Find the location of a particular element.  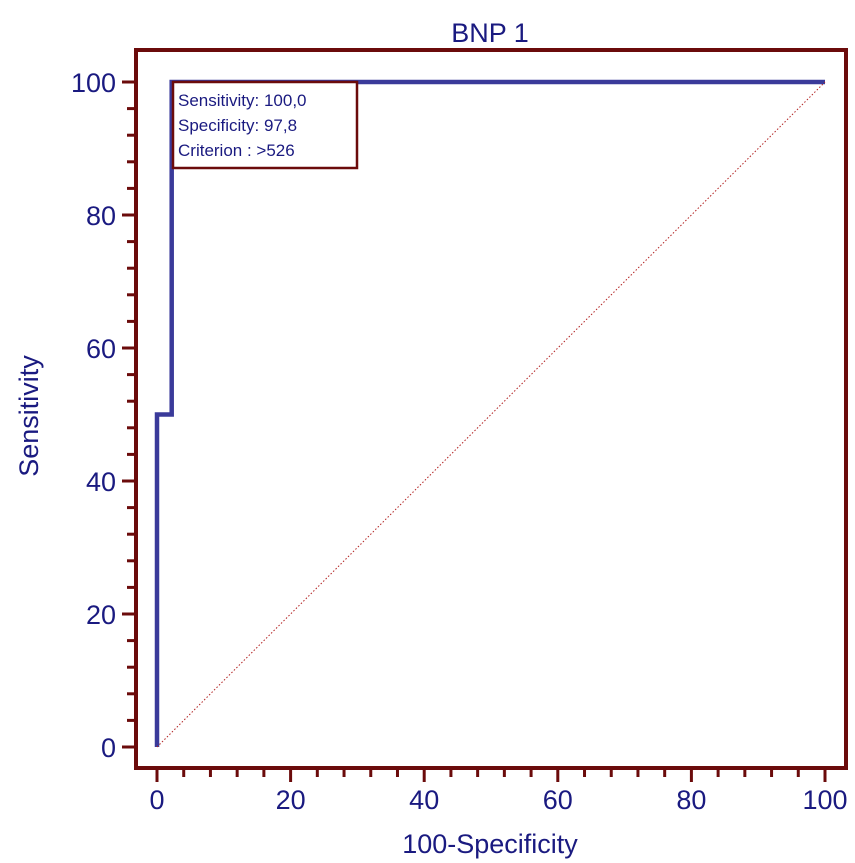

y-tick-label: 20 is located at coordinates (101, 615).